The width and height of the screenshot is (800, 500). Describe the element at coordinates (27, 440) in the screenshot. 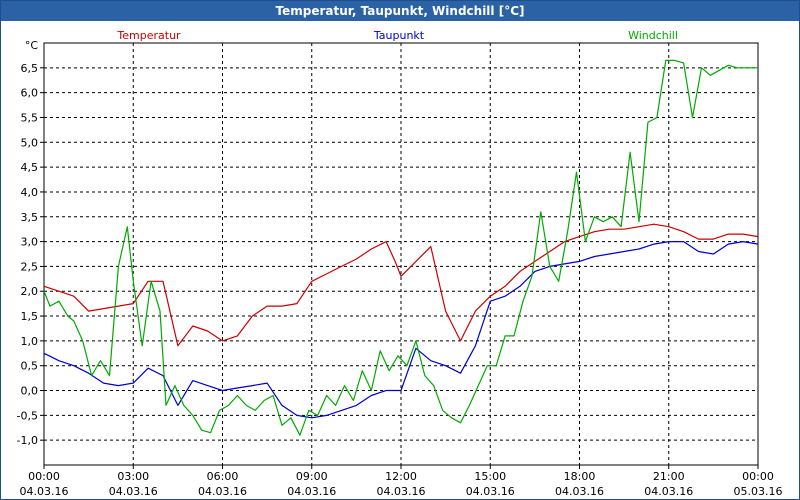

I see `y-tick-label: -1,0` at that location.